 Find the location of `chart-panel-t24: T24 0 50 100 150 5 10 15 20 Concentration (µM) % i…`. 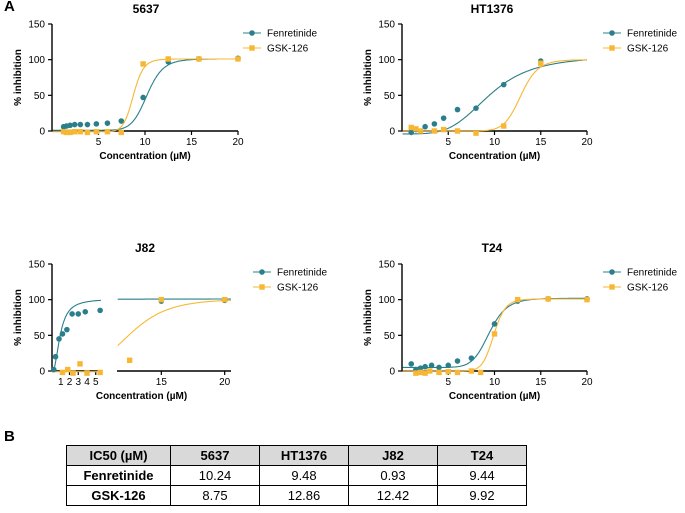

chart-panel-t24: T24 0 50 100 150 5 10 15 20 Concentration (µM) % i… is located at coordinates (520, 321).